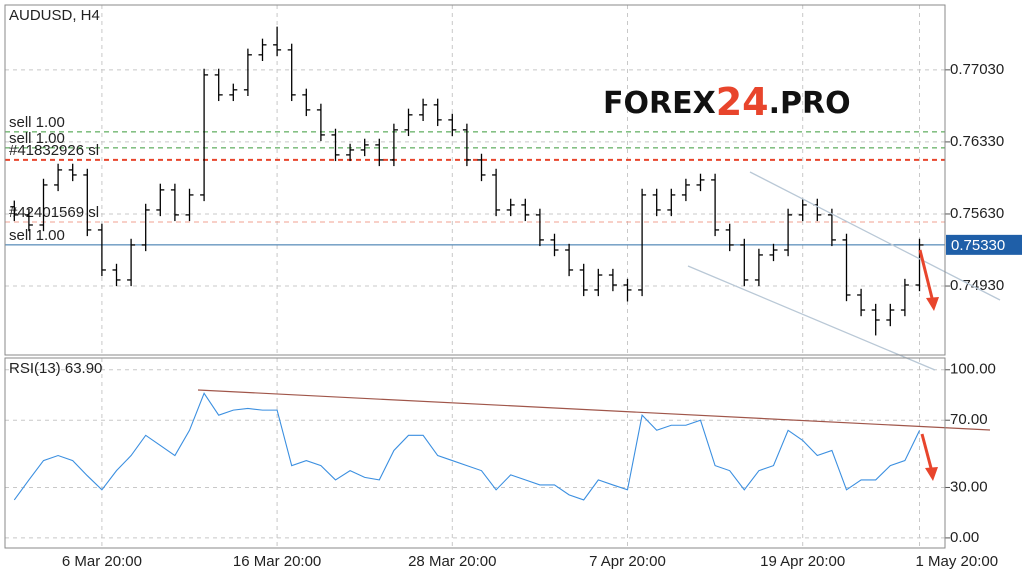 Image resolution: width=1024 pixels, height=577 pixels. What do you see at coordinates (932, 304) in the screenshot?
I see `arrow-price-head` at bounding box center [932, 304].